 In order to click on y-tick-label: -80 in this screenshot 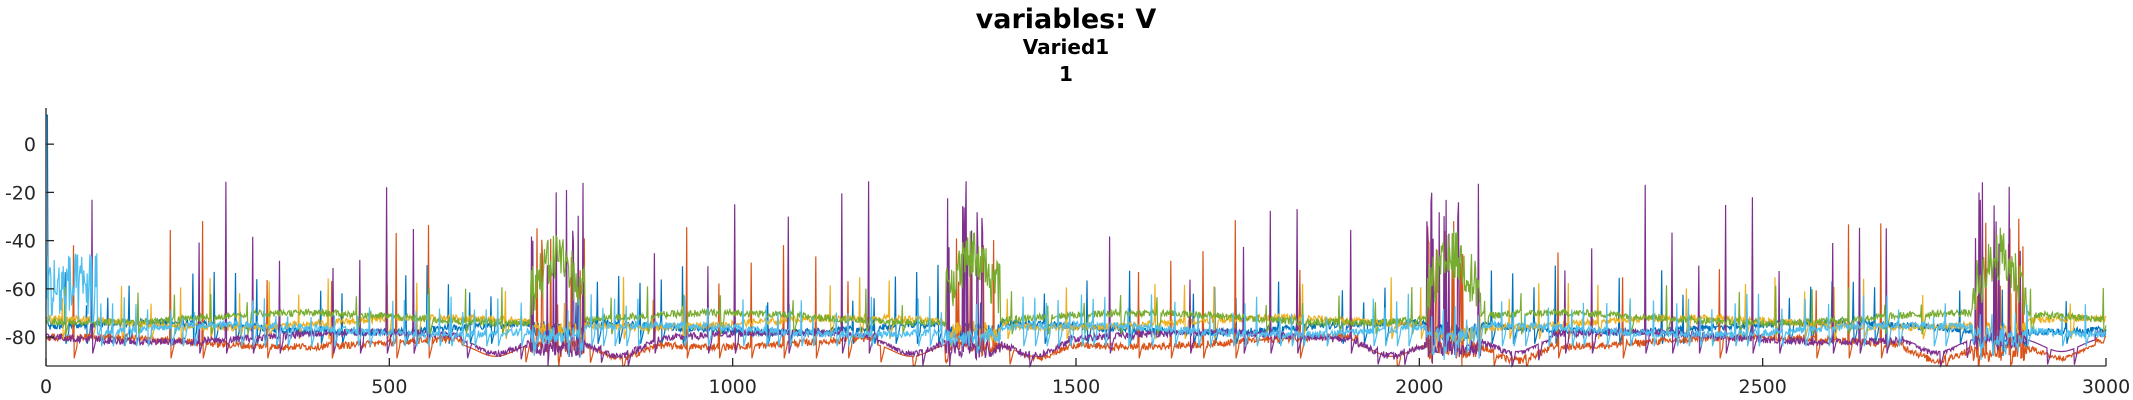, I will do `click(20, 338)`.